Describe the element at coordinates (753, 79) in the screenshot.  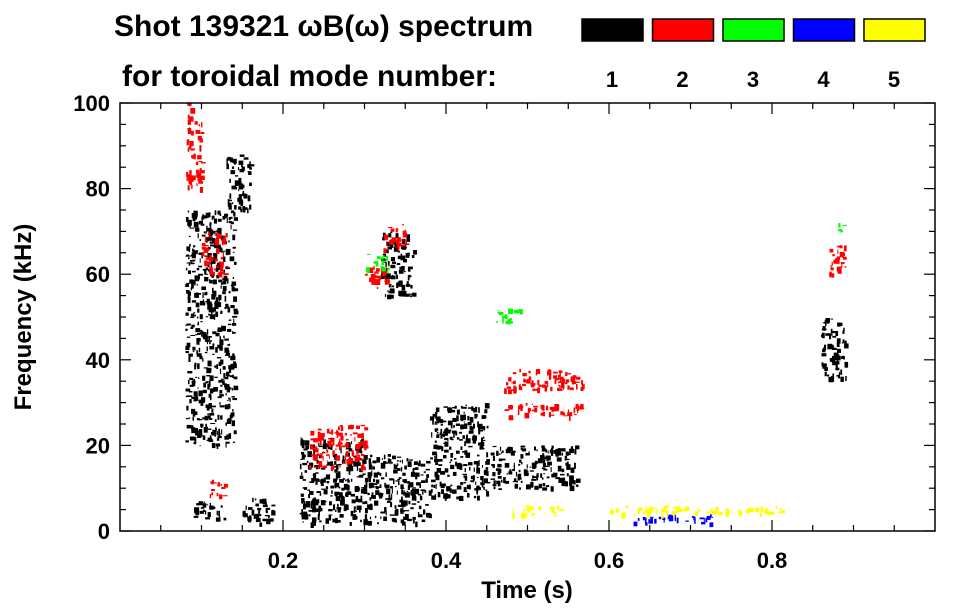
I see `legend-label-3: 3` at that location.